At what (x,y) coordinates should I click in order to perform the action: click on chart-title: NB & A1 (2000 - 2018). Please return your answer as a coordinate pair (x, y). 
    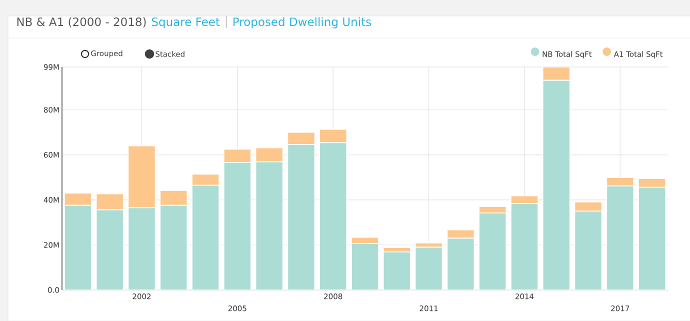
    Looking at the image, I should click on (81, 22).